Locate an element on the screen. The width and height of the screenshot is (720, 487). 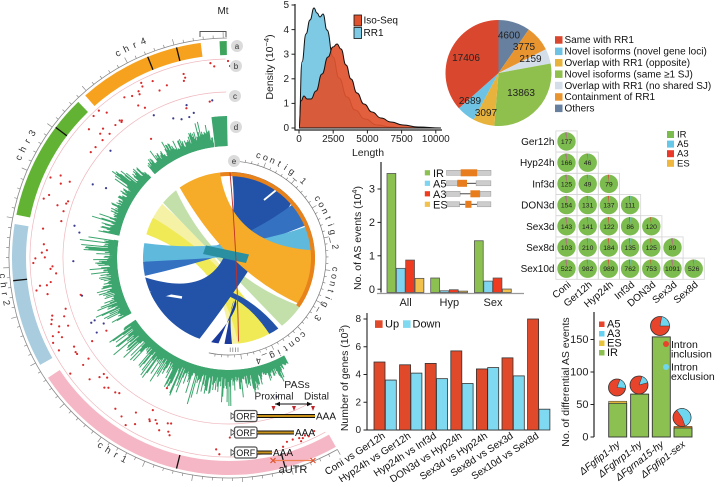
svg-text: d is located at coordinates (236, 127).